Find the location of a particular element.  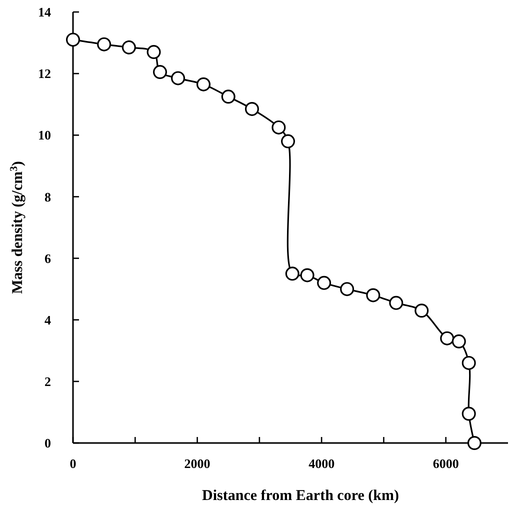

y-tick-label: 12 is located at coordinates (44, 74).